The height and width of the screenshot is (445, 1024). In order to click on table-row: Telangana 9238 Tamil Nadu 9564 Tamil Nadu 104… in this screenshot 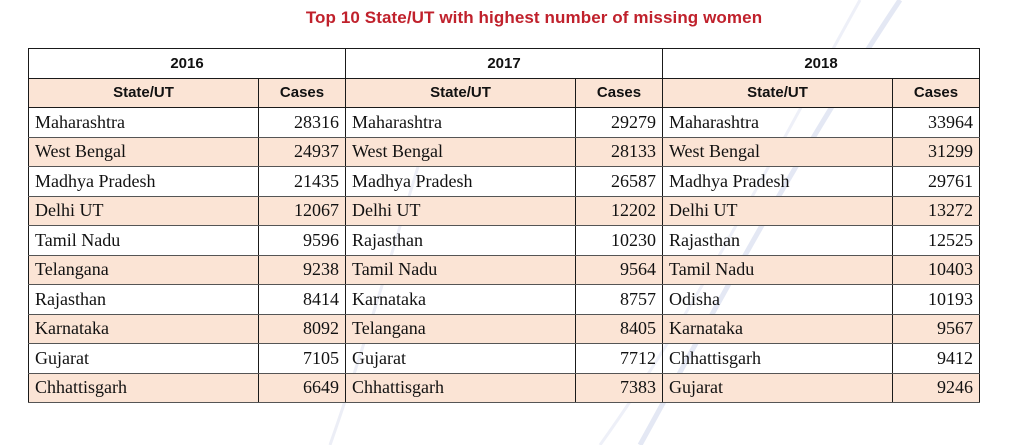, I will do `click(504, 269)`.